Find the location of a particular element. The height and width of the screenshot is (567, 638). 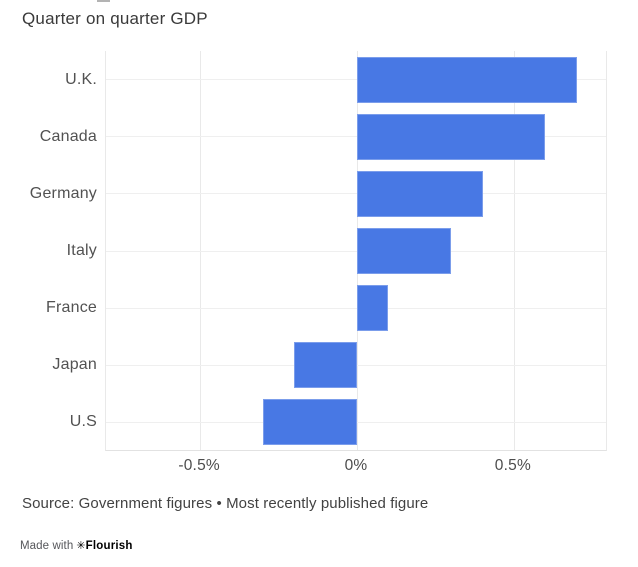

credit-made-with: Made with is located at coordinates (47, 546).